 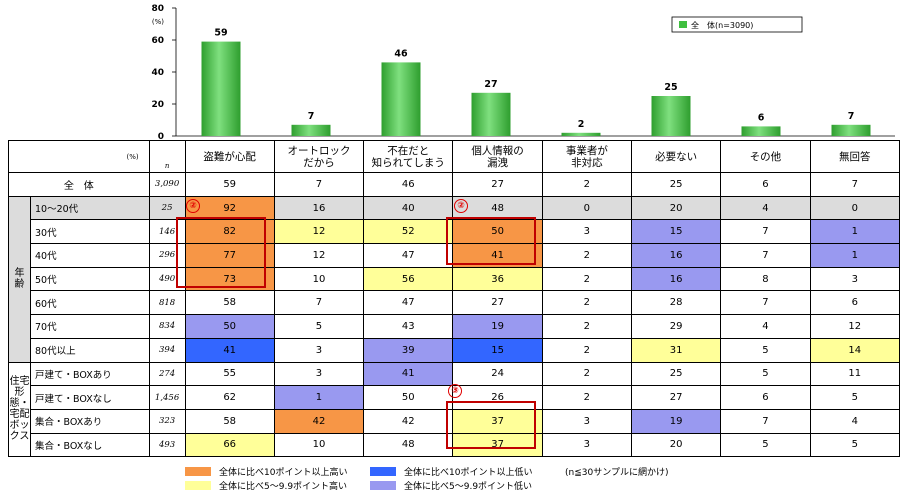 I want to click on marker-2b: ②, so click(x=461, y=206).